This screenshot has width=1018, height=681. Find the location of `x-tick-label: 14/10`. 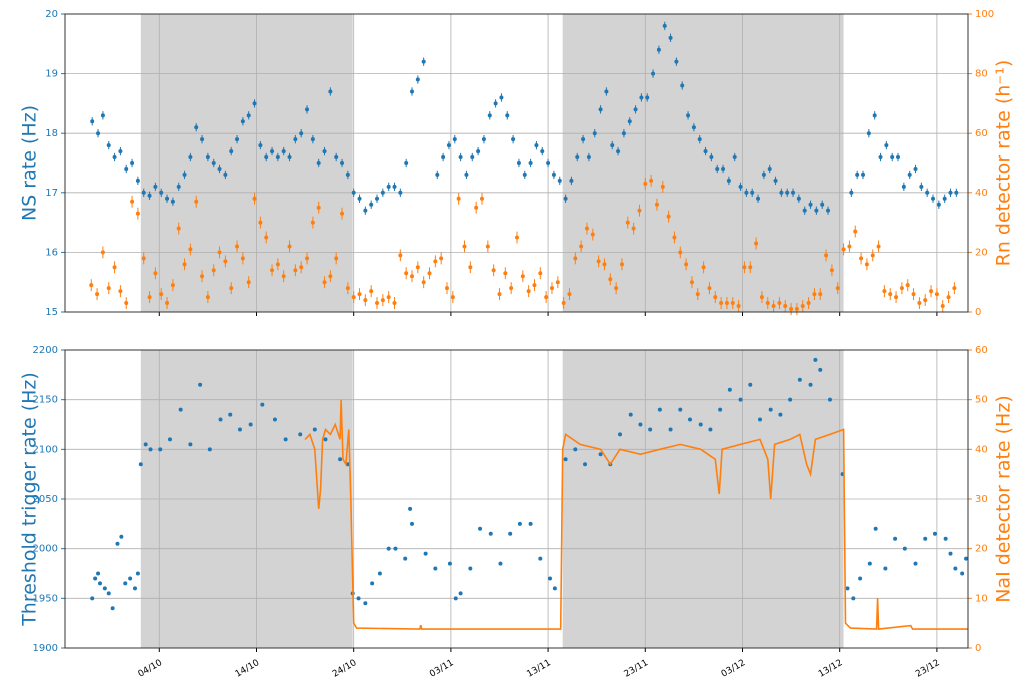

x-tick-label: 14/10 is located at coordinates (248, 667).